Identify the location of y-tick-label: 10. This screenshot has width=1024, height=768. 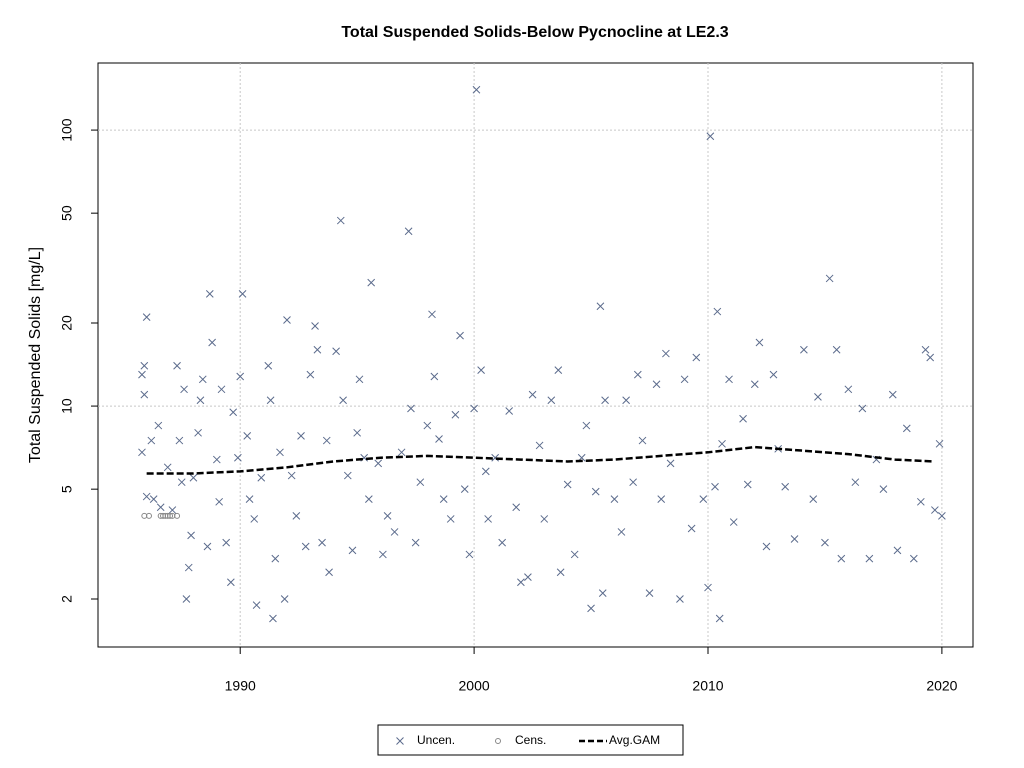
(67, 406).